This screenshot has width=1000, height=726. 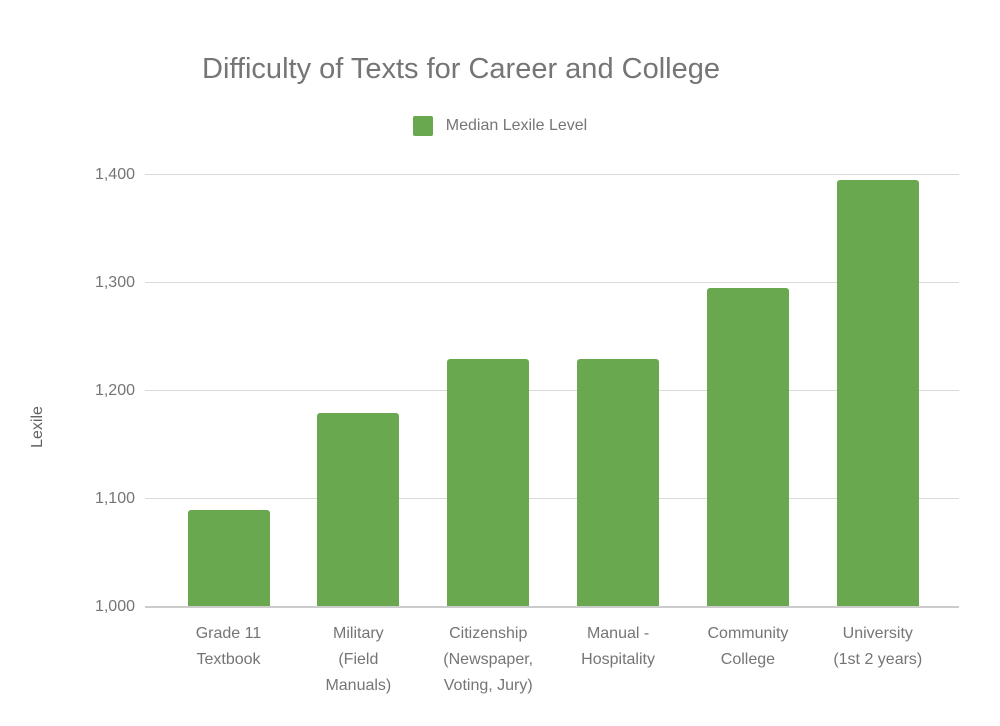 What do you see at coordinates (618, 646) in the screenshot?
I see `category-label: Manual - Hospitality` at bounding box center [618, 646].